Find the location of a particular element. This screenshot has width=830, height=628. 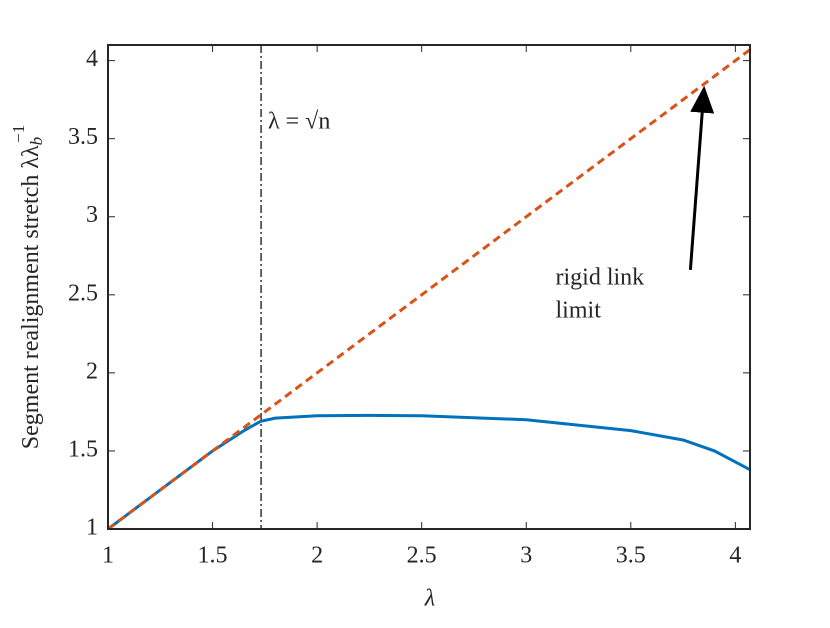

y-tick-label: 2.5 is located at coordinates (83, 293).